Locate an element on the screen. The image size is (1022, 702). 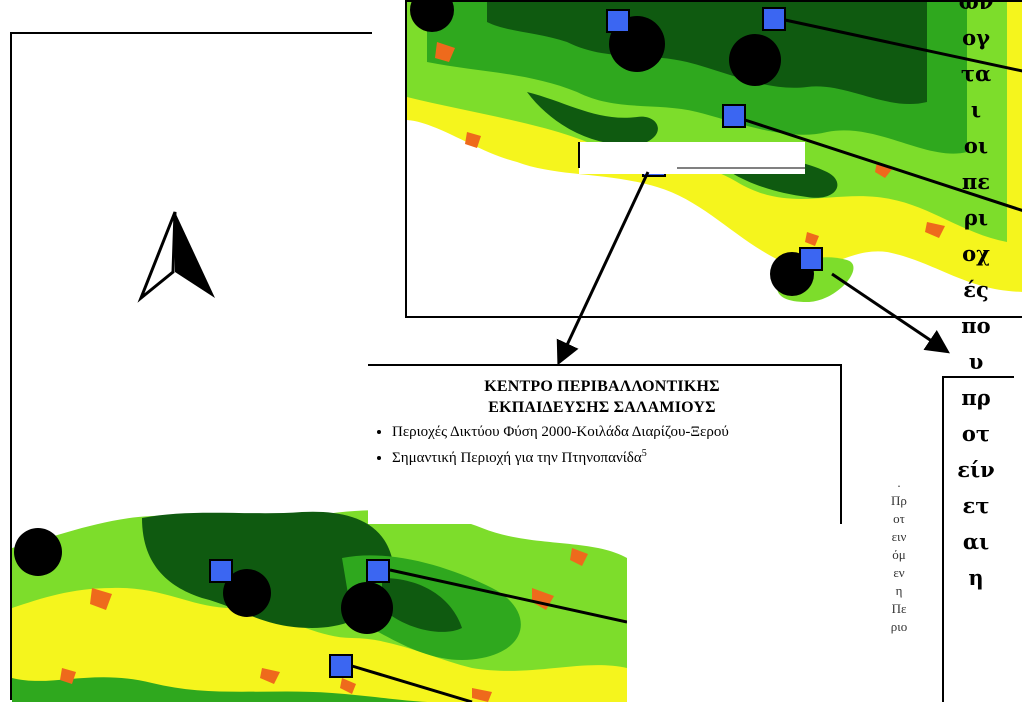
box-title-line1: ΚΕΝΤΡΟ ΠΕΡΙΒΑΛΛΟΝΤΙΚΗΣ is located at coordinates (602, 386).